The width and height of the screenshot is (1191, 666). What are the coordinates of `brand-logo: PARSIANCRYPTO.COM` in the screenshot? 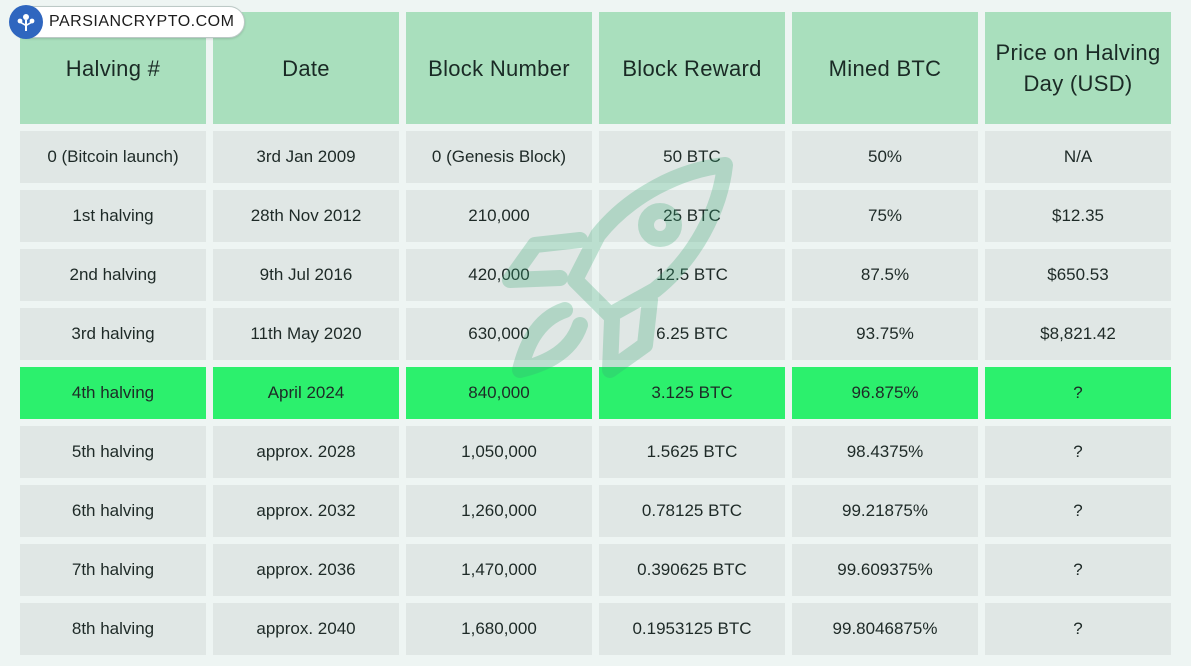 It's located at (127, 22).